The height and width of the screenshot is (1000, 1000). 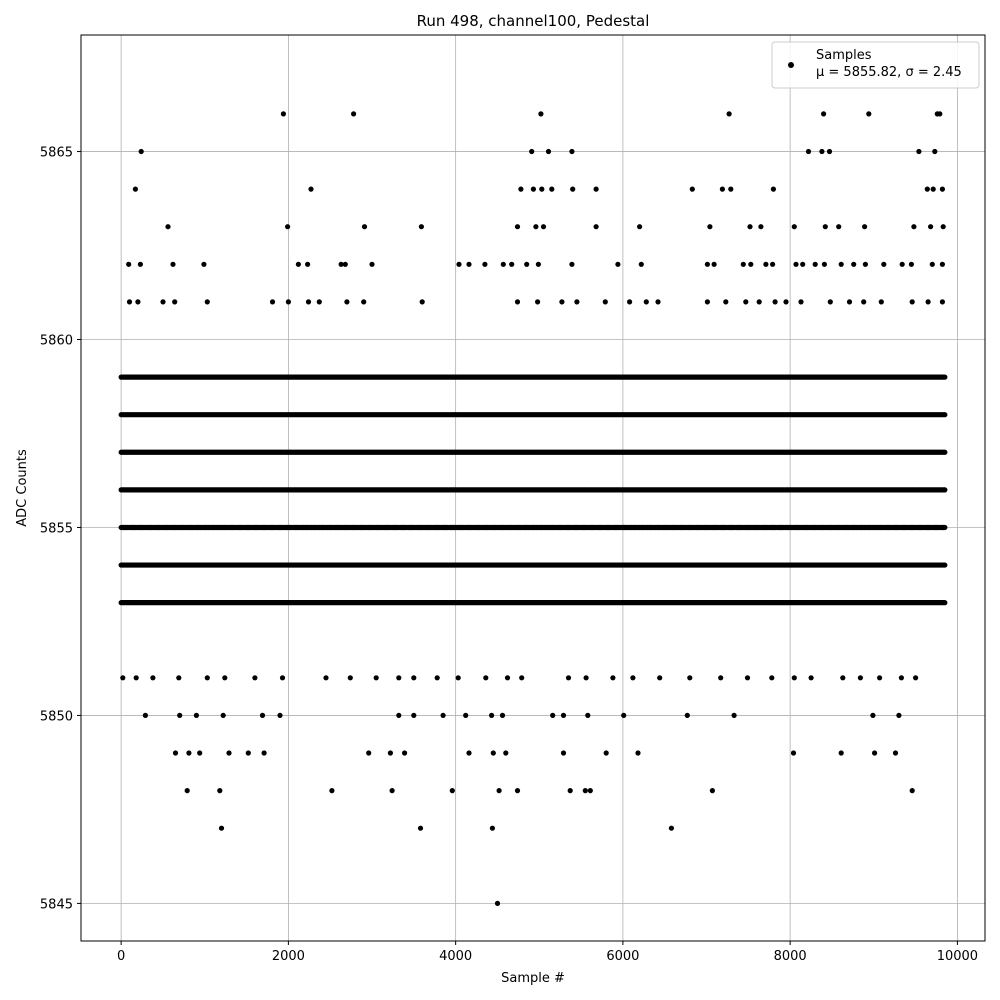 What do you see at coordinates (56, 341) in the screenshot?
I see `y-tick-label: 5860` at bounding box center [56, 341].